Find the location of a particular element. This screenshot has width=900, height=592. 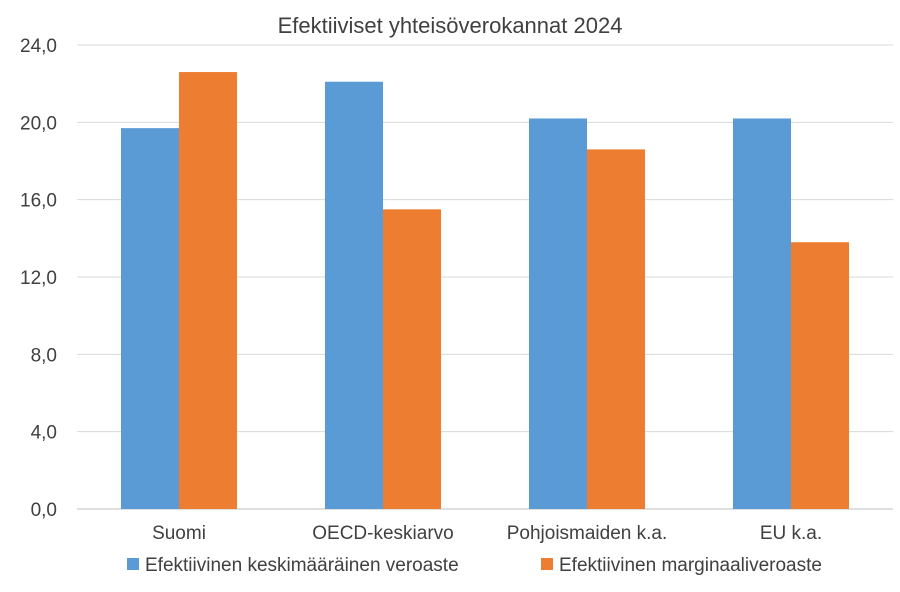

y-tick-label: 8,0 is located at coordinates (44, 355).